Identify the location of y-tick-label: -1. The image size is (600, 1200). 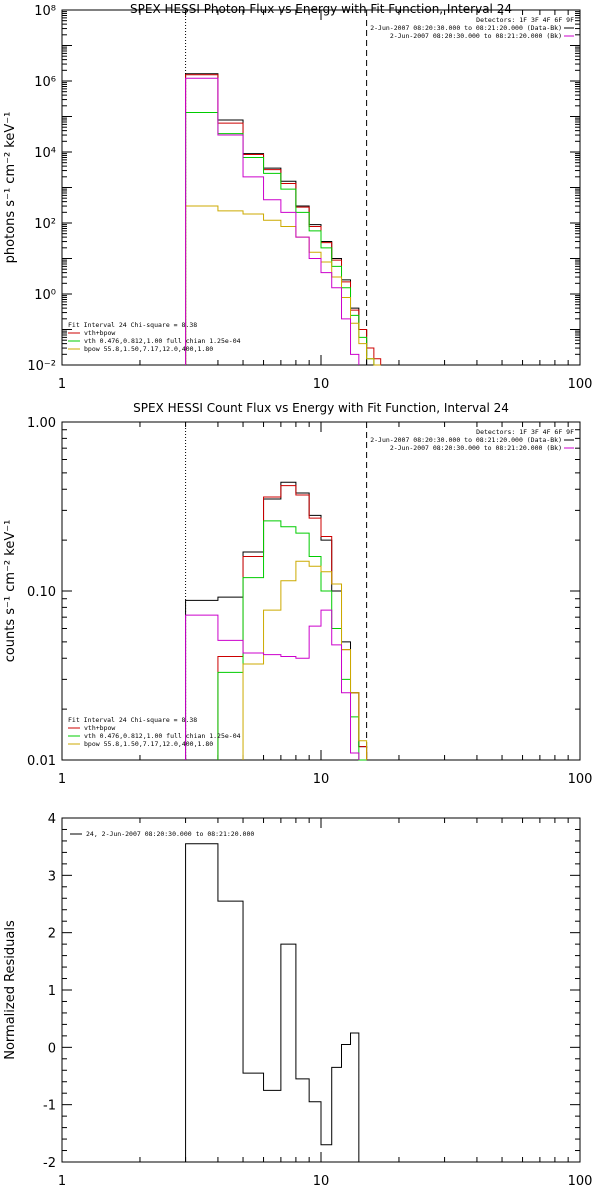
(49, 1106).